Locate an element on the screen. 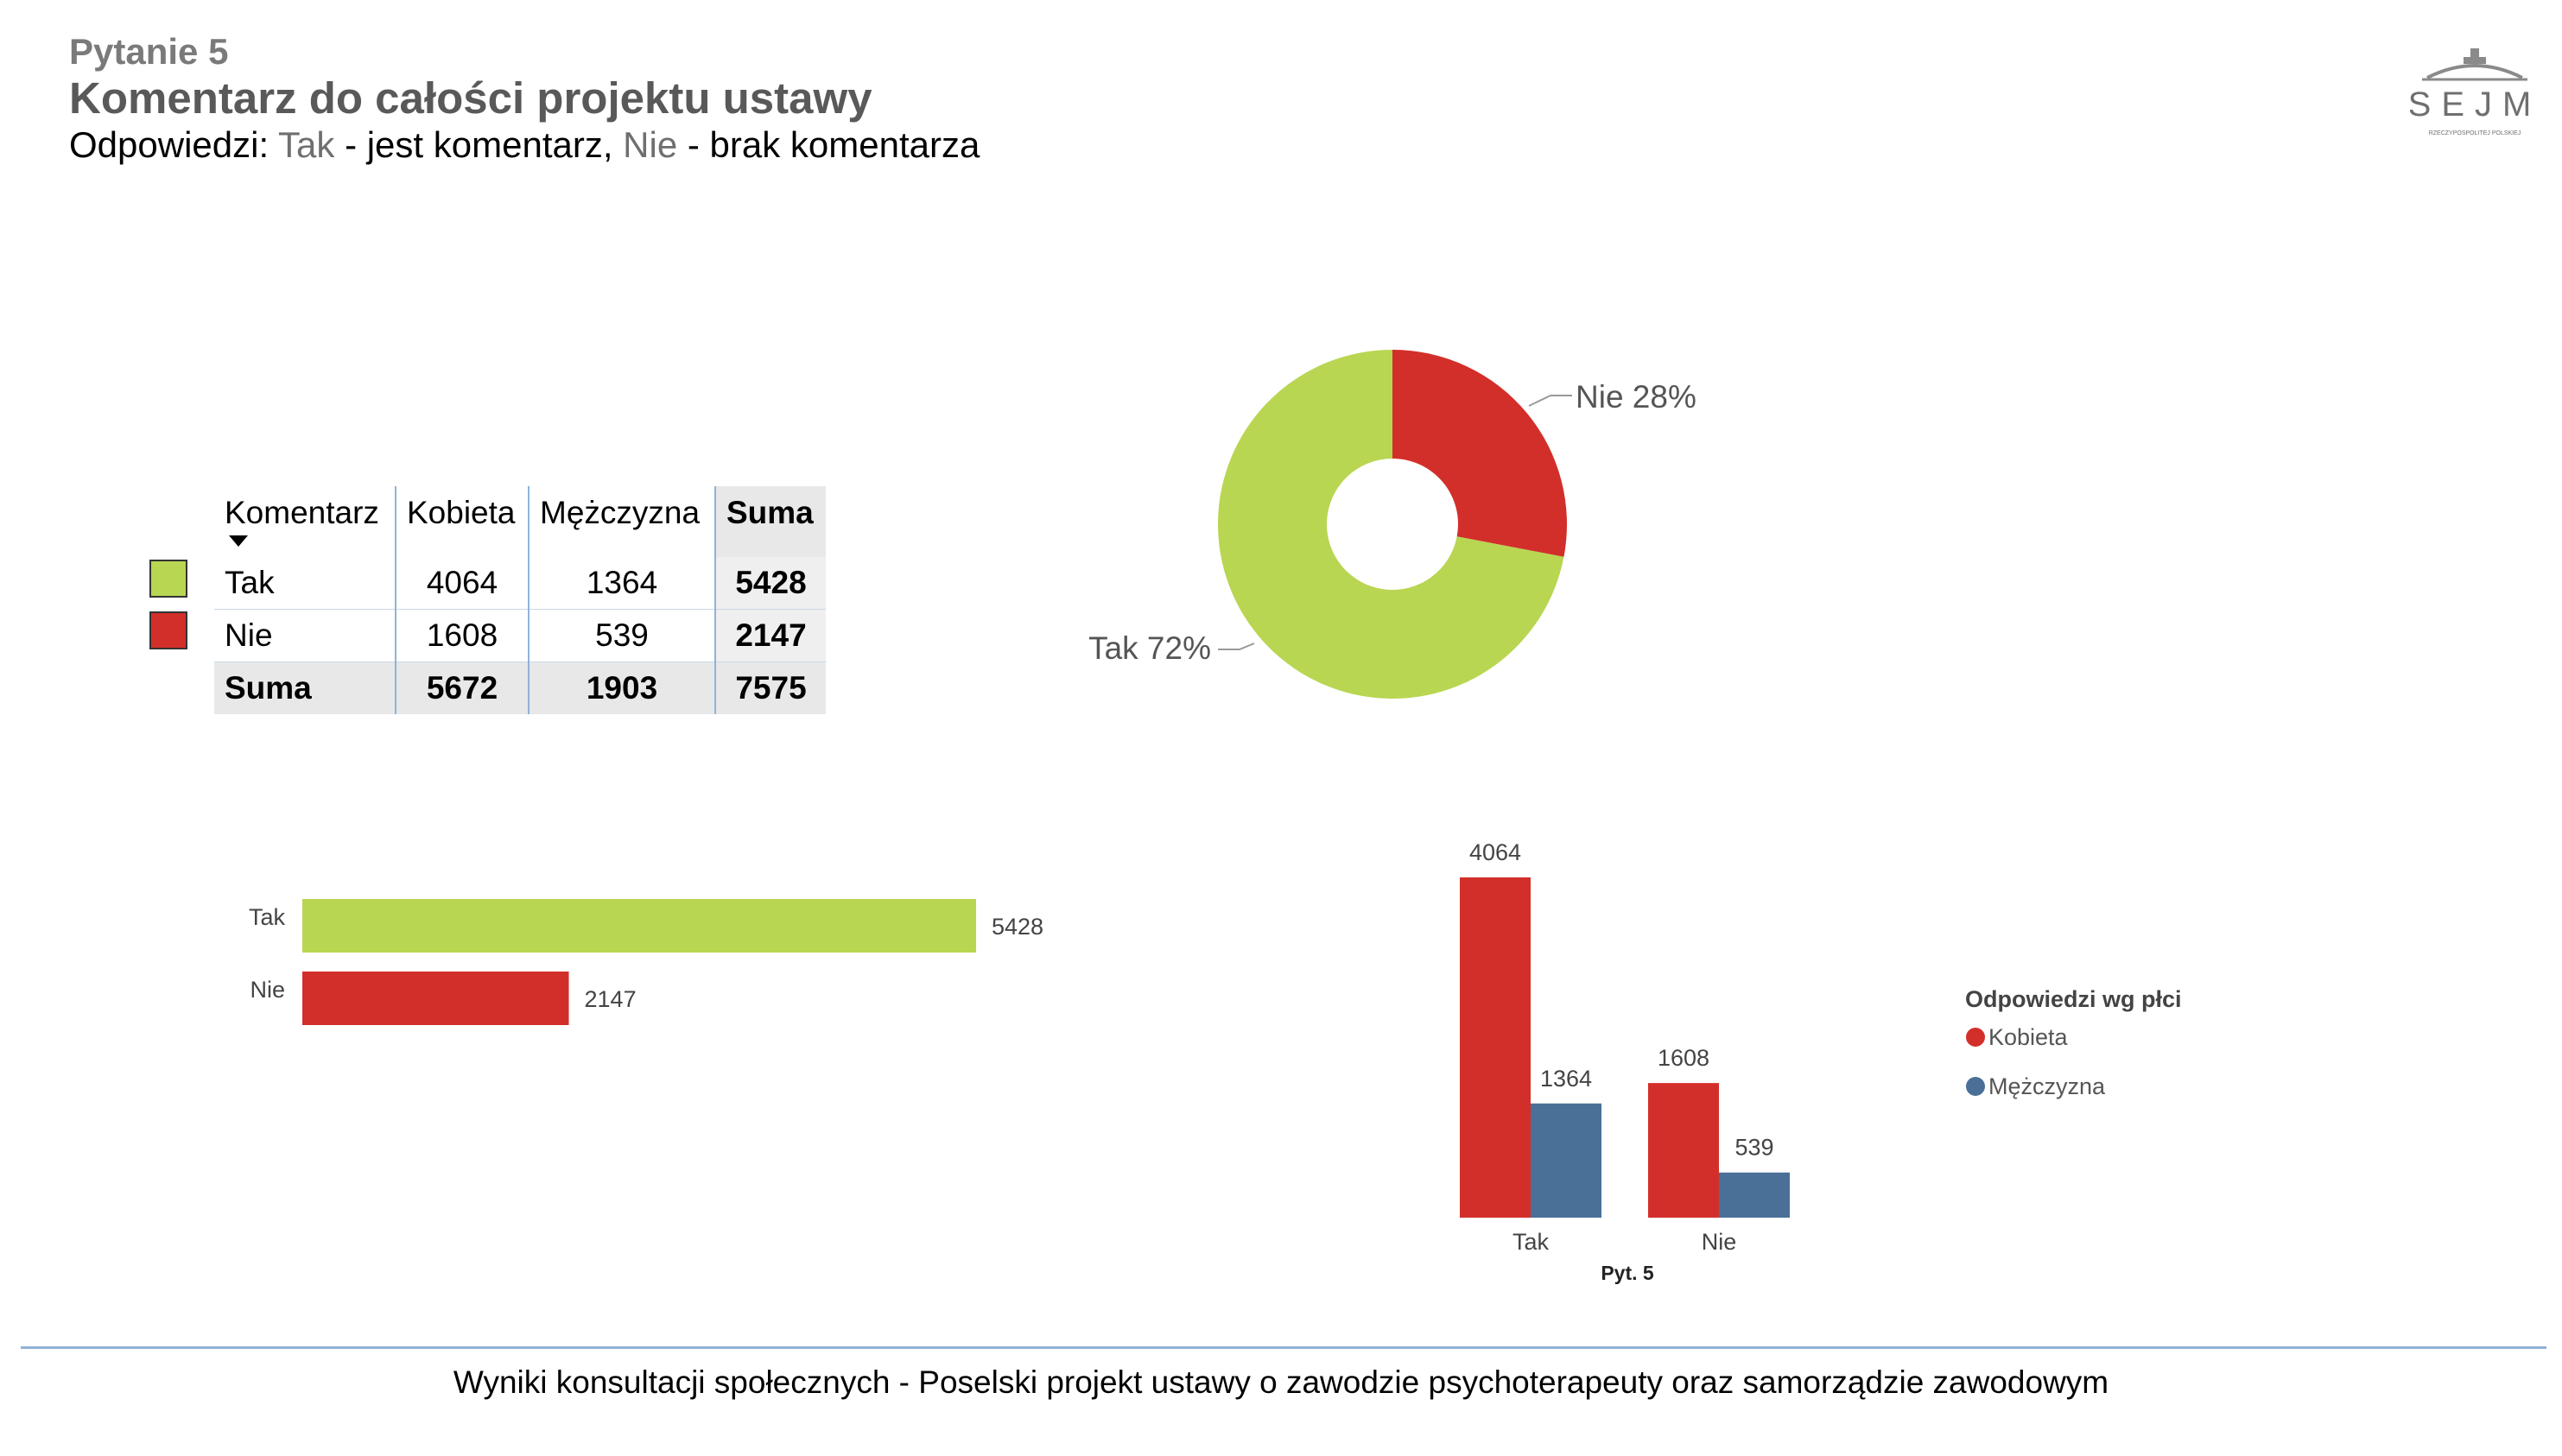  legend-label-mezczyzna: Mężczyzna is located at coordinates (2047, 1086).